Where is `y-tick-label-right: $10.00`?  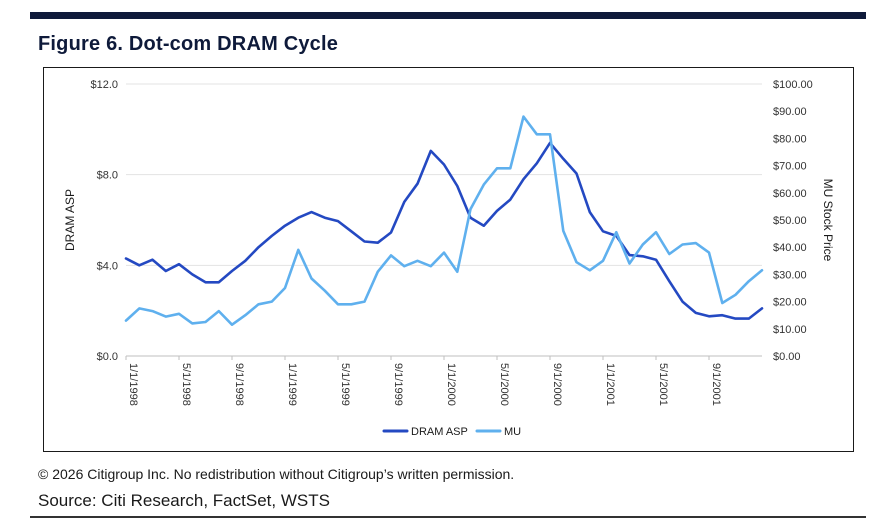
y-tick-label-right: $10.00 is located at coordinates (790, 330).